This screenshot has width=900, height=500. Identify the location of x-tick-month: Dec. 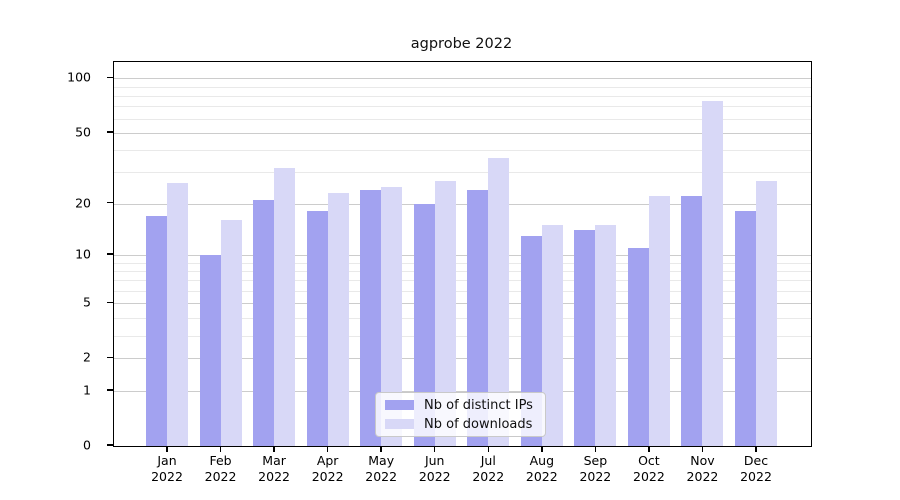
(756, 460).